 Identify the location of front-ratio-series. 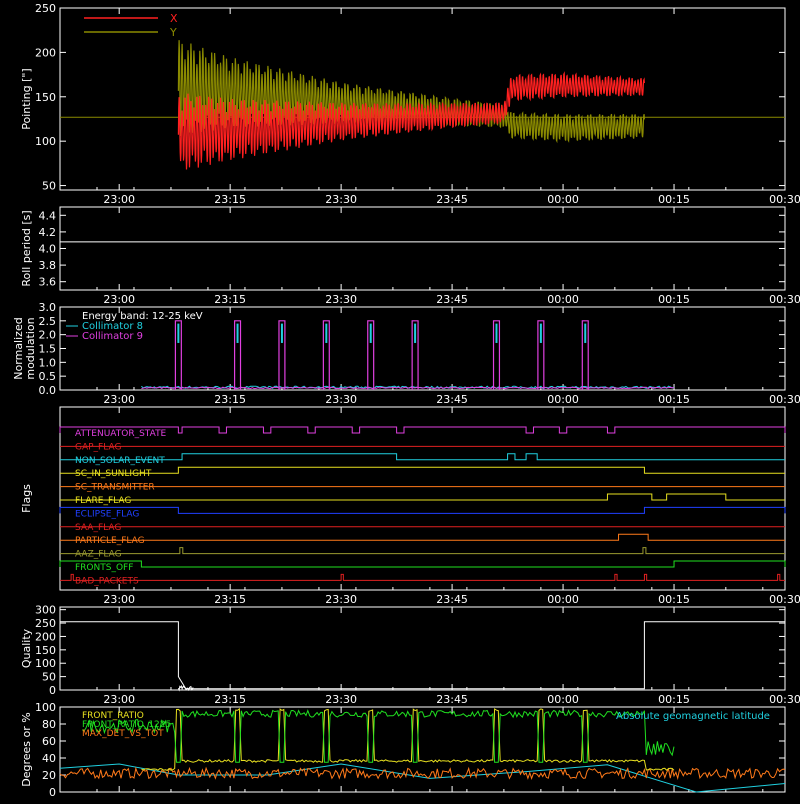
(408, 739).